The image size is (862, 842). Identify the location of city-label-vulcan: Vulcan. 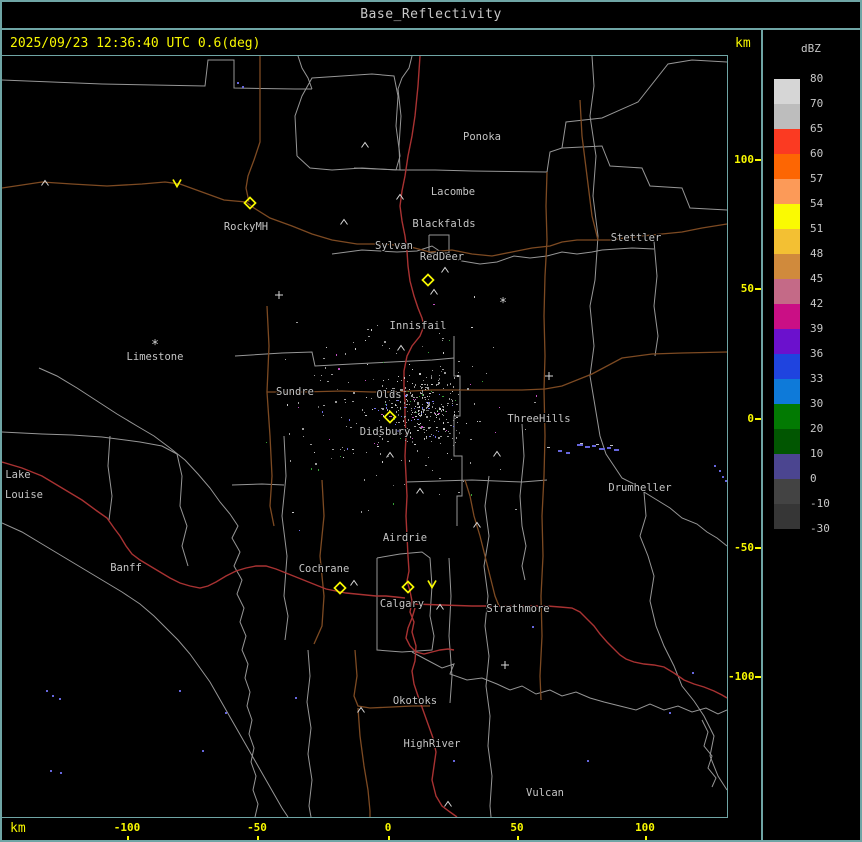
(545, 793).